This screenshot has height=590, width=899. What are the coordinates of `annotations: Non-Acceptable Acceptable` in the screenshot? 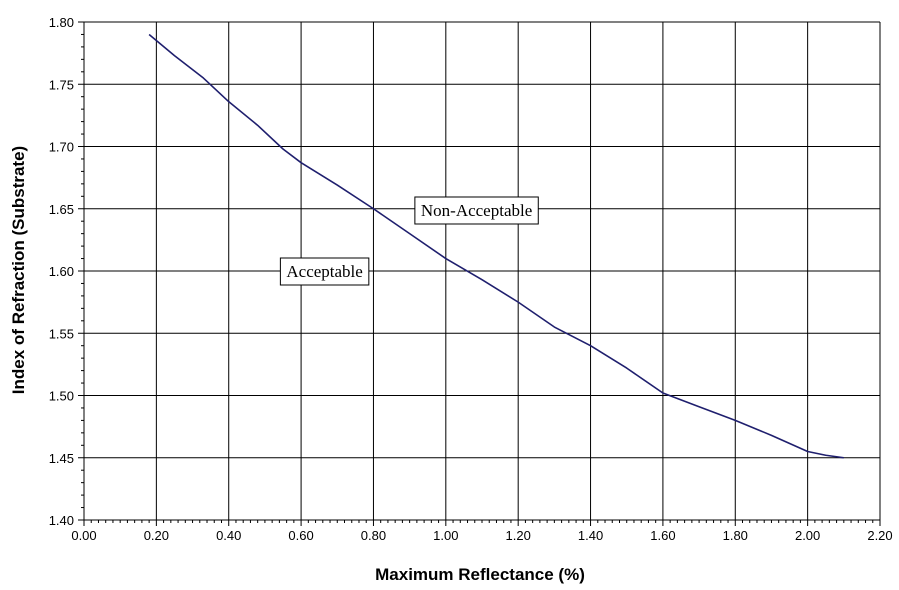 It's located at (409, 241).